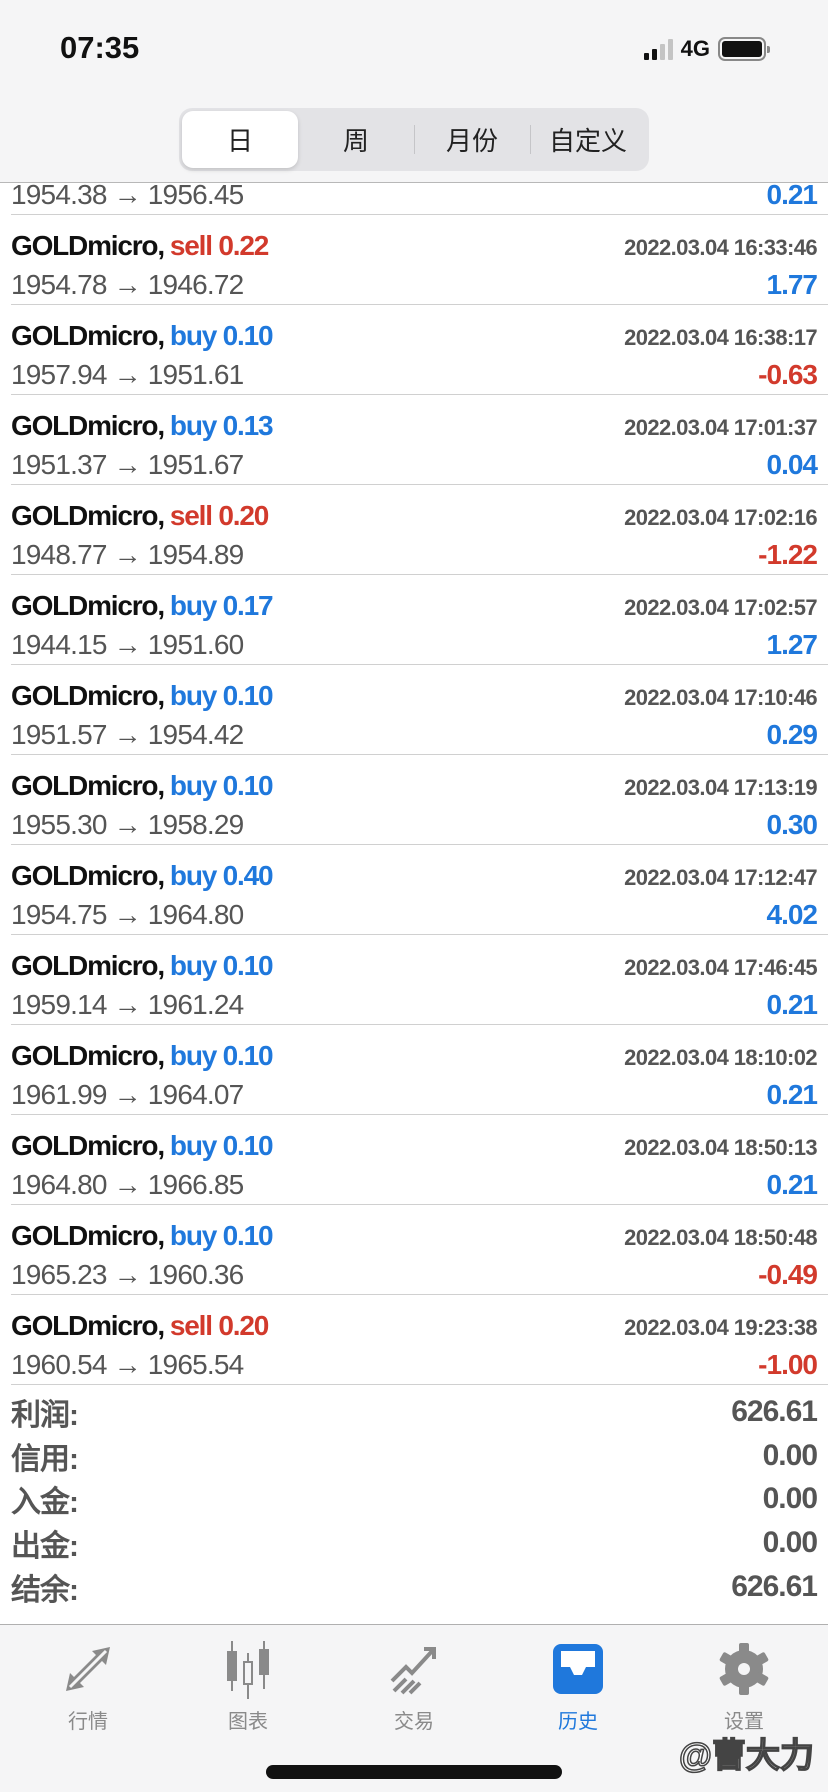 The height and width of the screenshot is (1792, 828). I want to click on deal-side: buy 0.17, so click(221, 605).